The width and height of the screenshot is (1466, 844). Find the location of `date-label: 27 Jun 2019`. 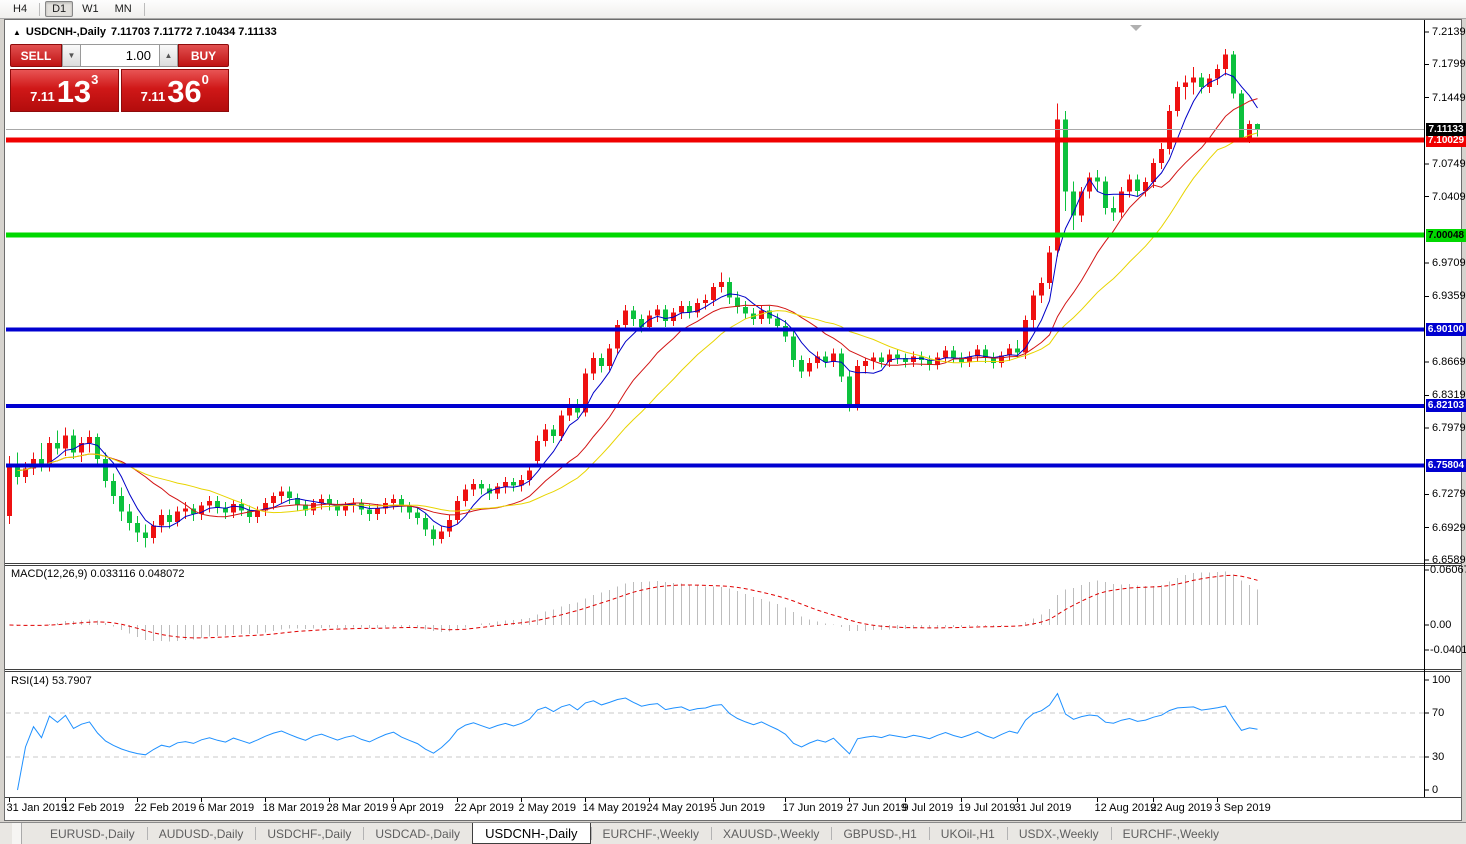

date-label: 27 Jun 2019 is located at coordinates (877, 808).